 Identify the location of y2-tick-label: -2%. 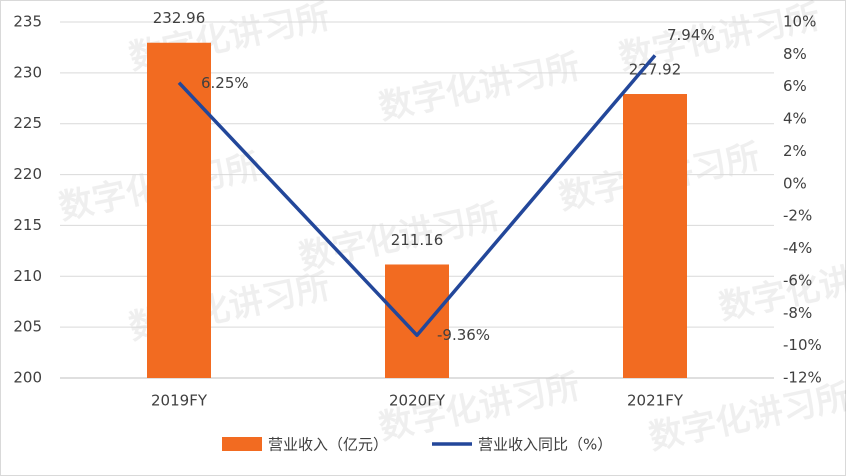
(797, 216).